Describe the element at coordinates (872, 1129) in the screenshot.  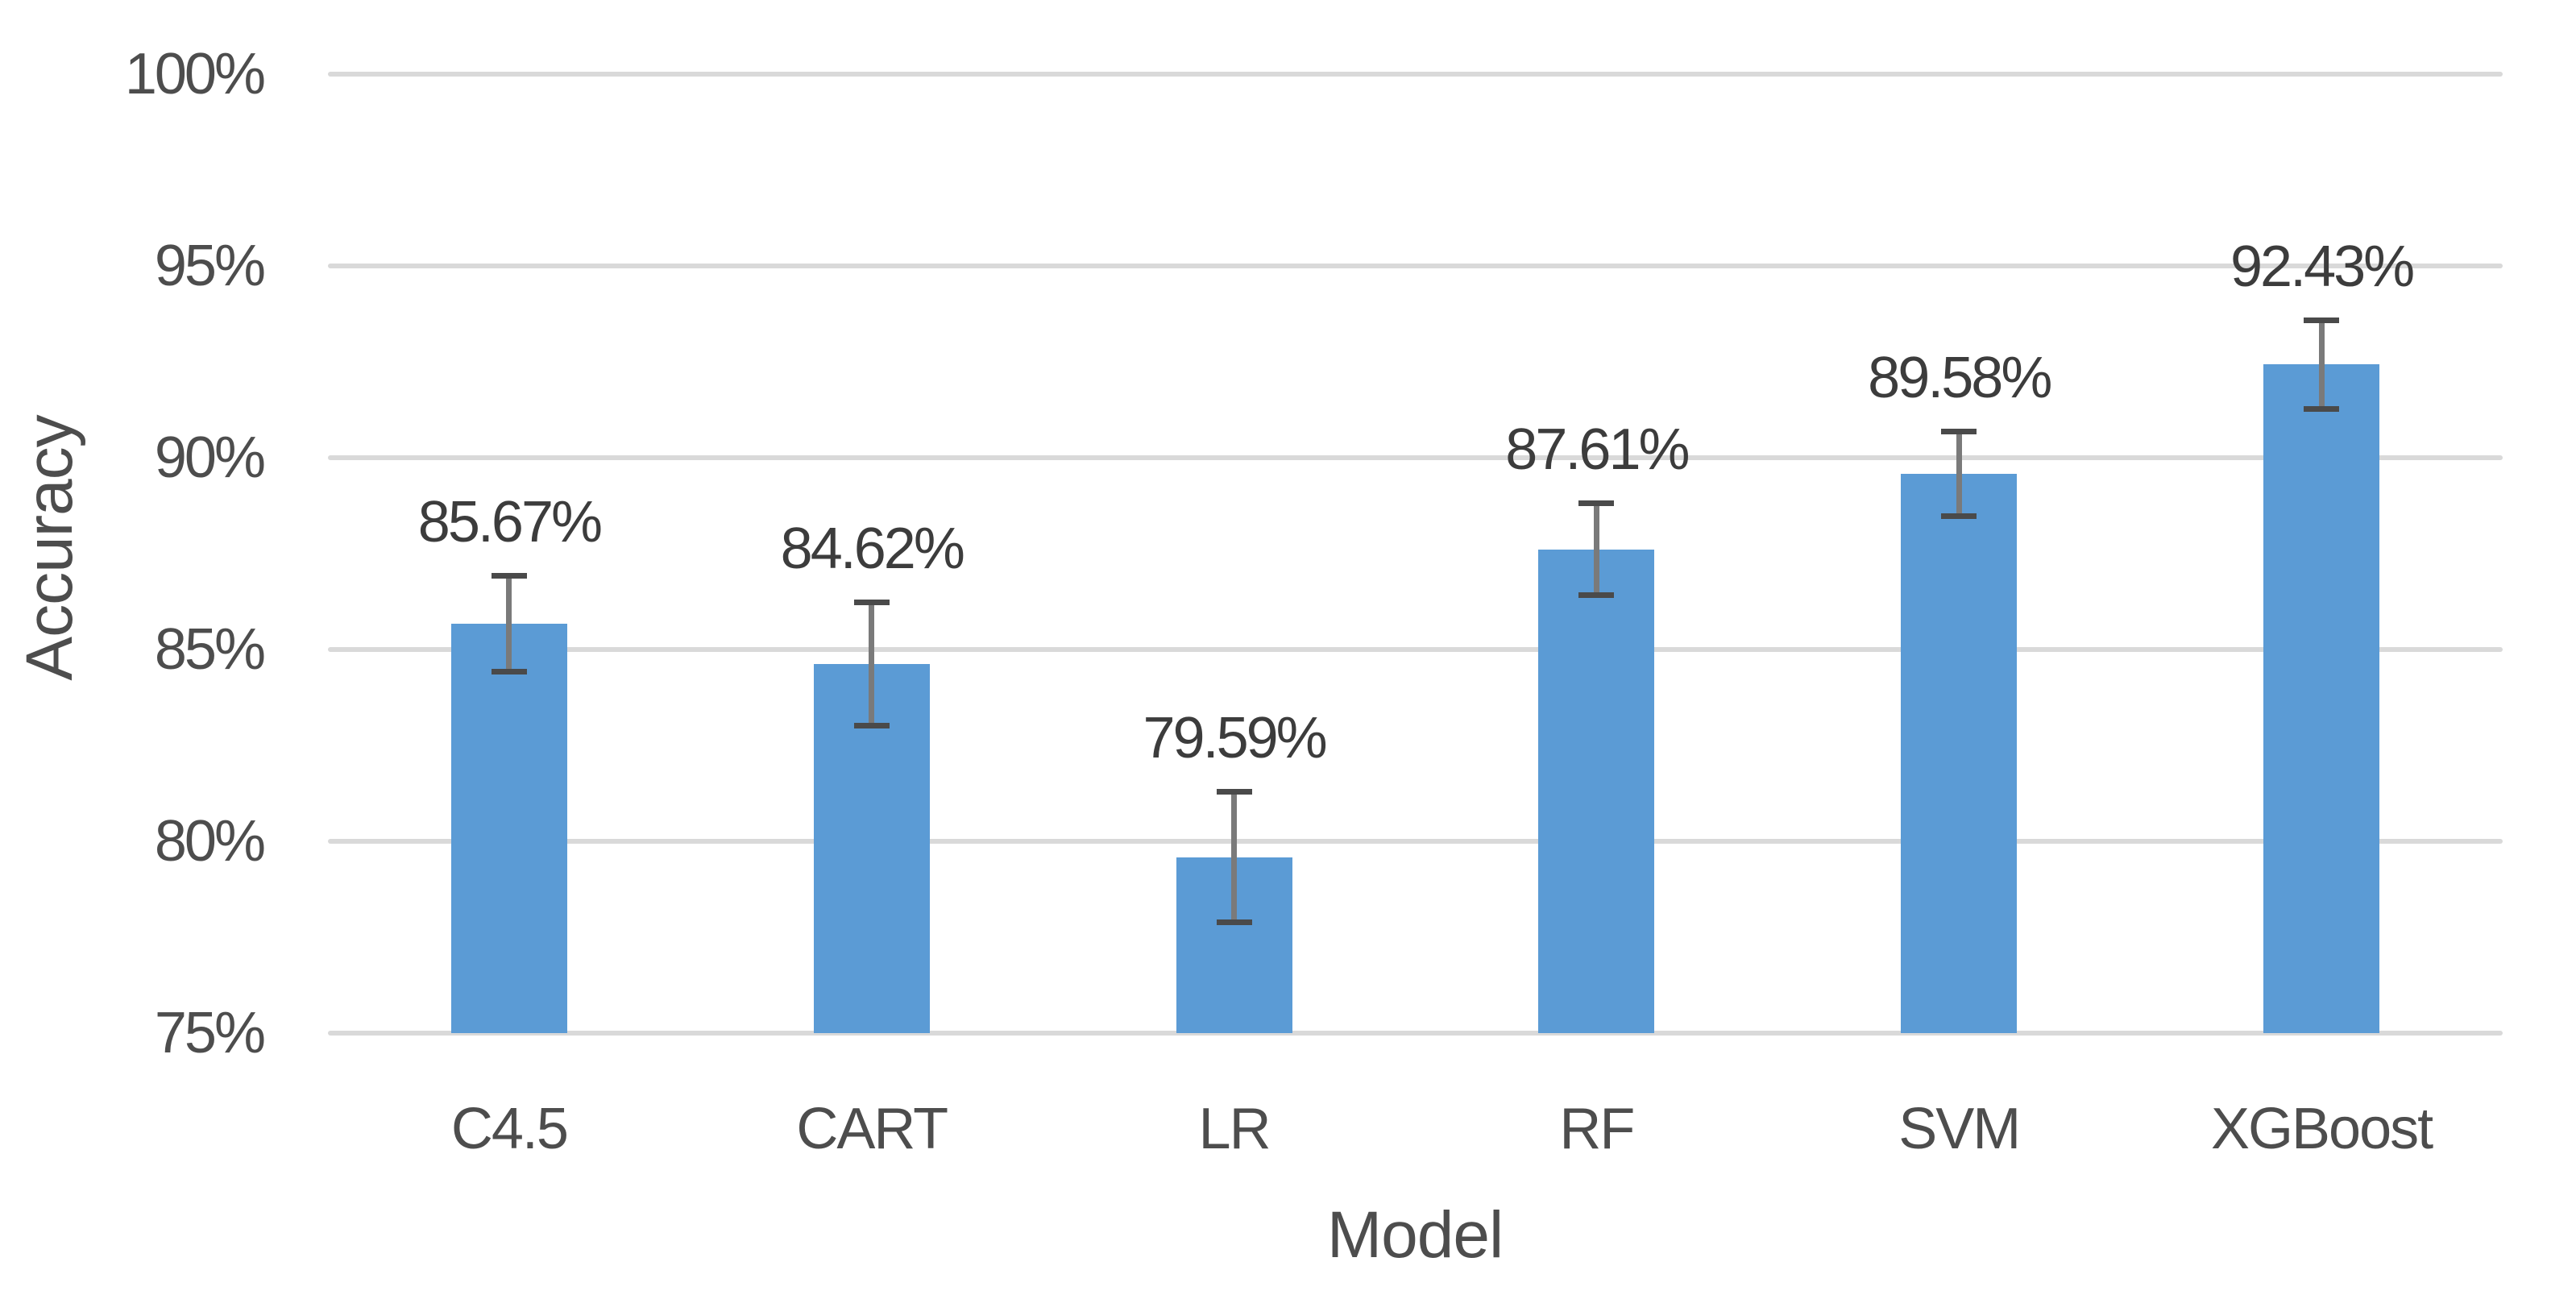
I see `x-tick-label-cart: CART` at that location.